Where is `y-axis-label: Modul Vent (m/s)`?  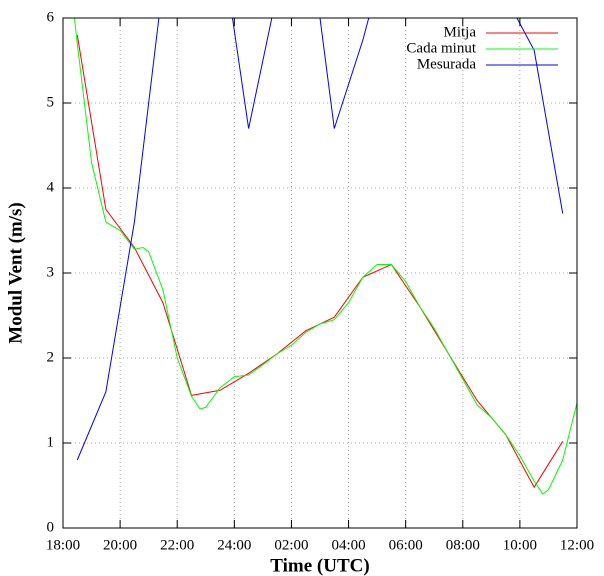
y-axis-label: Modul Vent (m/s) is located at coordinates (15, 272).